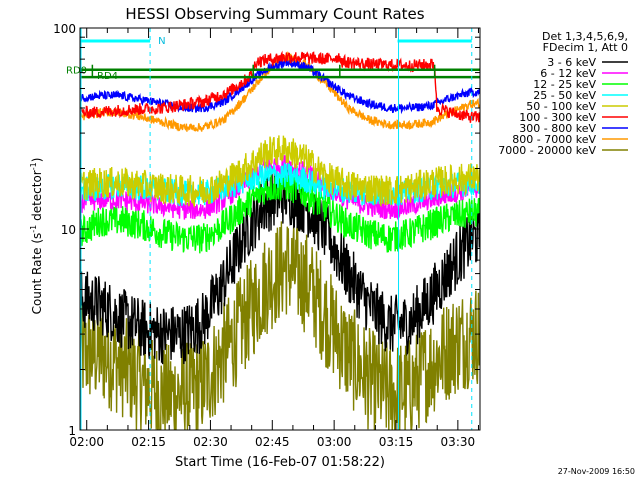 This screenshot has width=640, height=480. Describe the element at coordinates (596, 471) in the screenshot. I see `footer-timestamp: 27-Nov-2009 16:50` at that location.